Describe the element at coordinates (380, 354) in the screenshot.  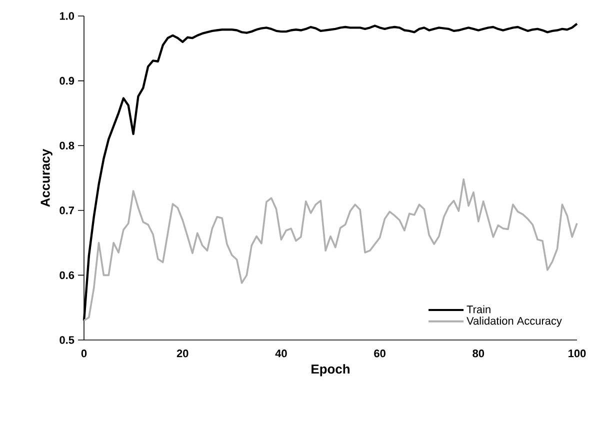
I see `x-tick-label: 60` at that location.